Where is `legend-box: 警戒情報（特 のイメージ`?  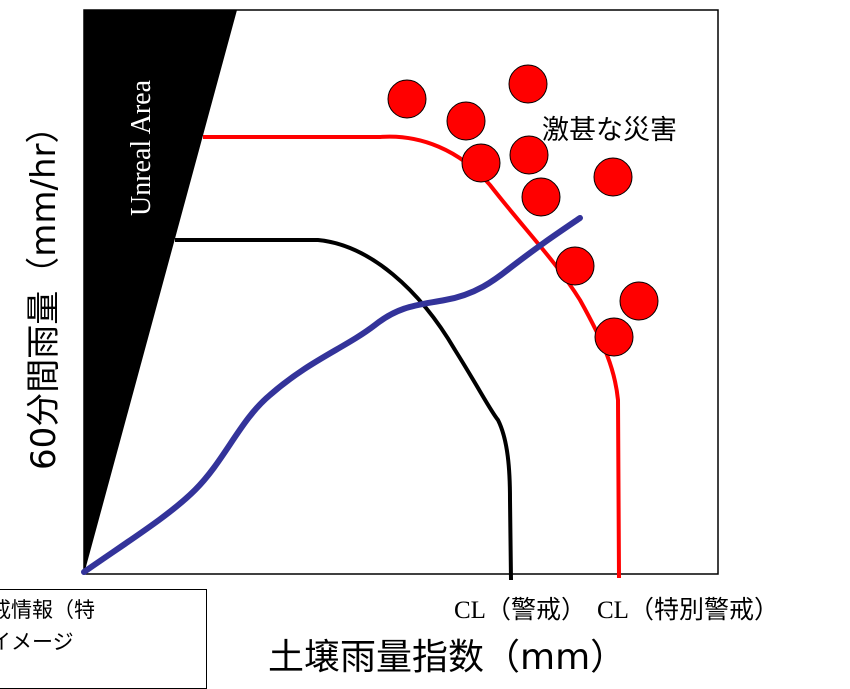
legend-box: 警戒情報（特 のイメージ is located at coordinates (103, 639).